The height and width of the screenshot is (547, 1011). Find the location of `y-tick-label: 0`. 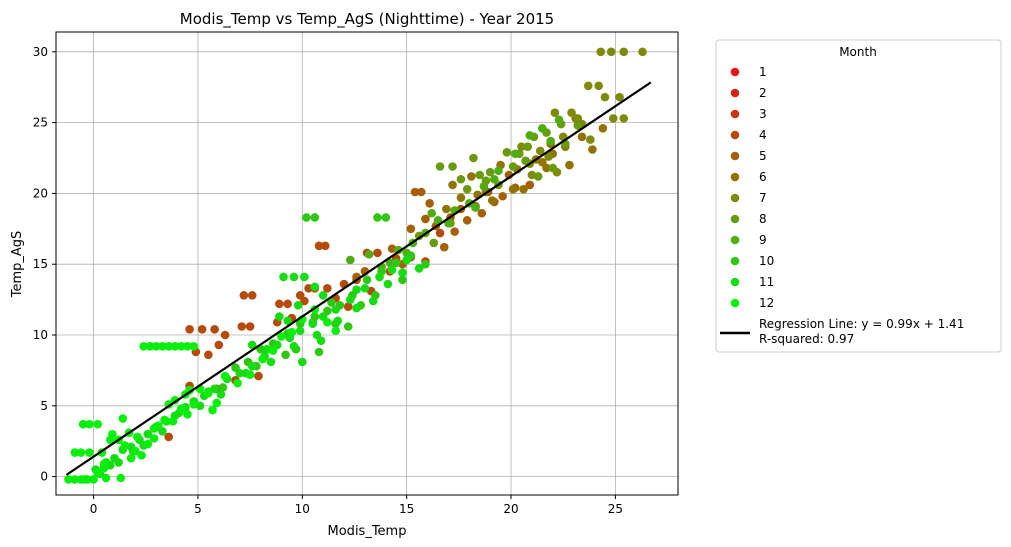

y-tick-label: 0 is located at coordinates (44, 477).